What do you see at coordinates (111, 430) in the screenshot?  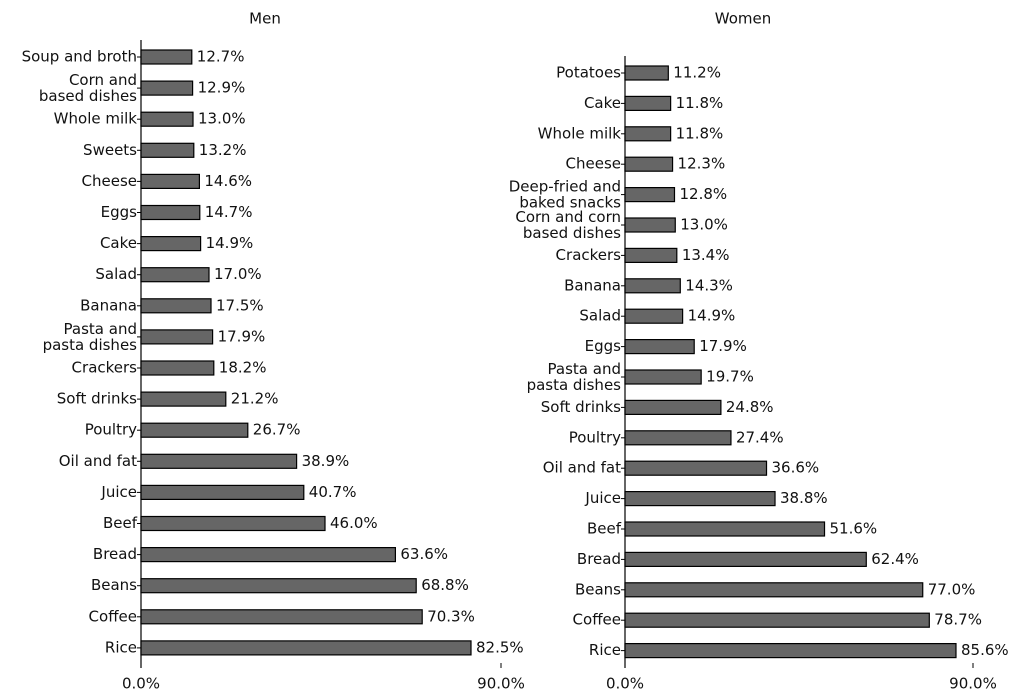 I see `category-label: Poultry` at bounding box center [111, 430].